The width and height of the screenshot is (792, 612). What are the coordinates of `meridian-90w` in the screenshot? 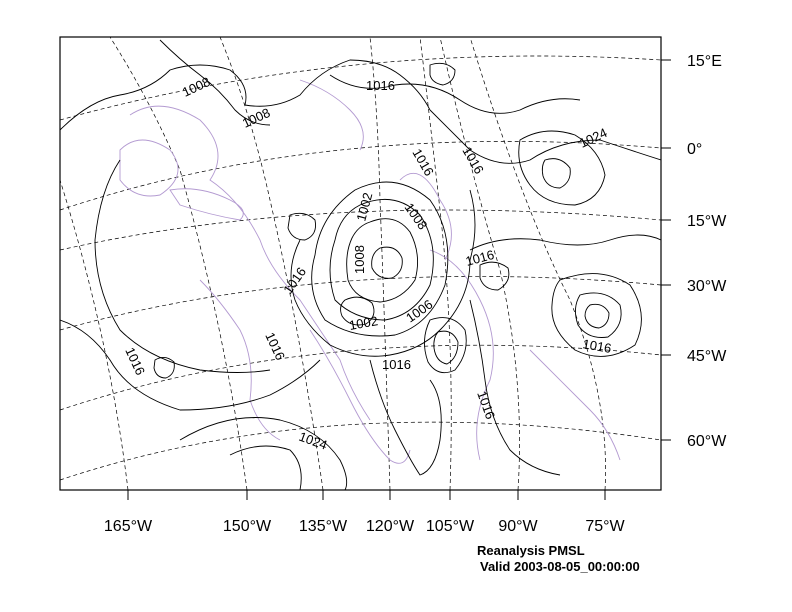 It's located at (479, 263).